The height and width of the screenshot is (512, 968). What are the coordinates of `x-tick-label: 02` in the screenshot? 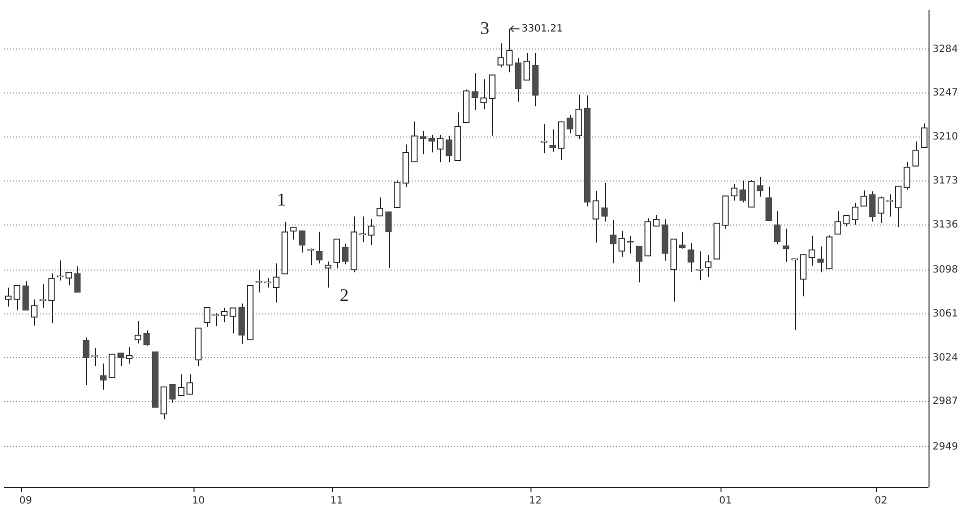 It's located at (881, 501).